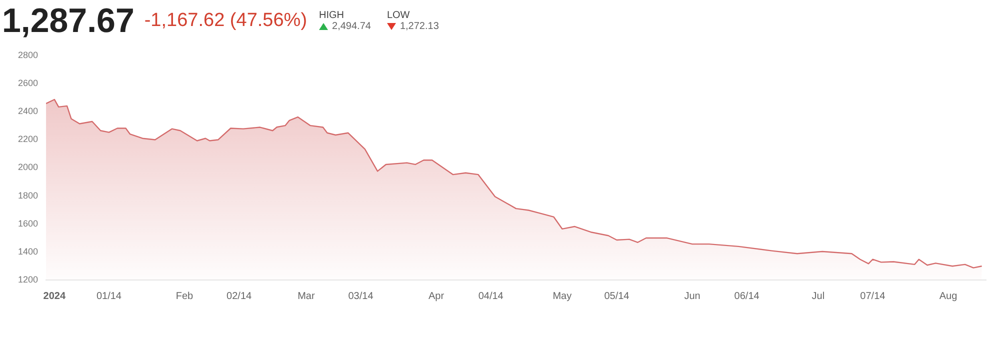 This screenshot has height=359, width=992. What do you see at coordinates (818, 296) in the screenshot?
I see `x-tick-label: Jul` at bounding box center [818, 296].